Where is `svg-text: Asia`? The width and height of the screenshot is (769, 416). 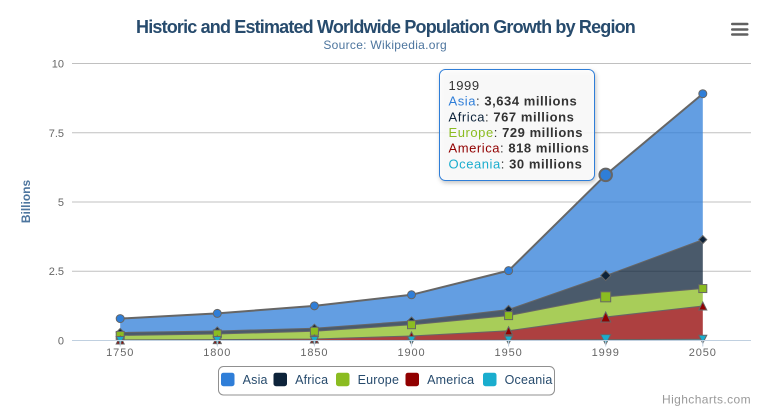 svg-text: Asia is located at coordinates (255, 380).